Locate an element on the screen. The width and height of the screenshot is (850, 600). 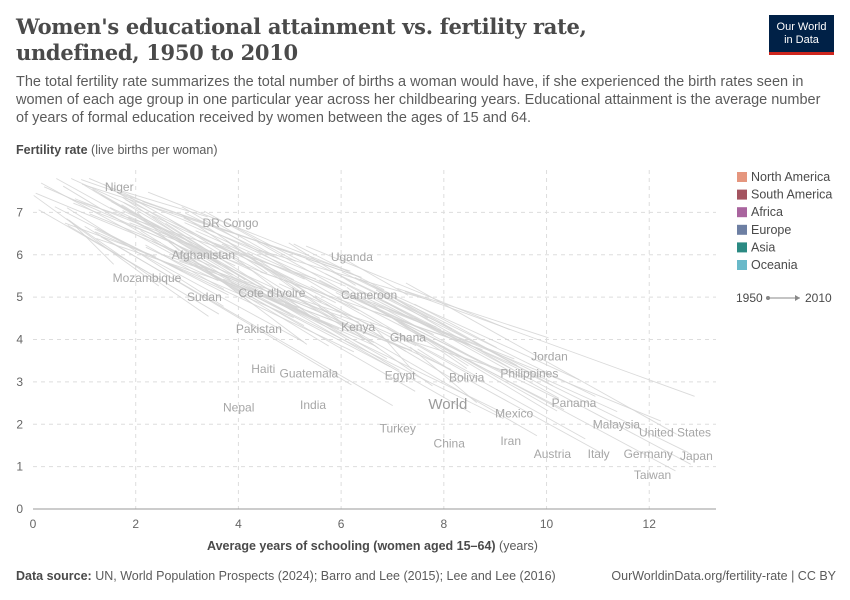
range-end: 2010 is located at coordinates (818, 298).